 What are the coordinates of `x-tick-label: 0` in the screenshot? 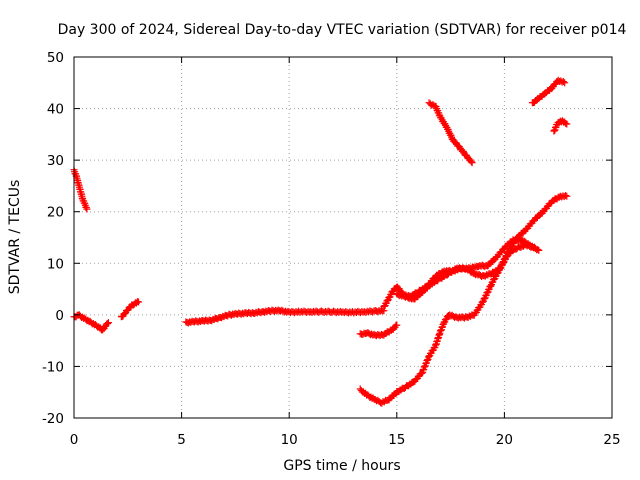 It's located at (74, 440).